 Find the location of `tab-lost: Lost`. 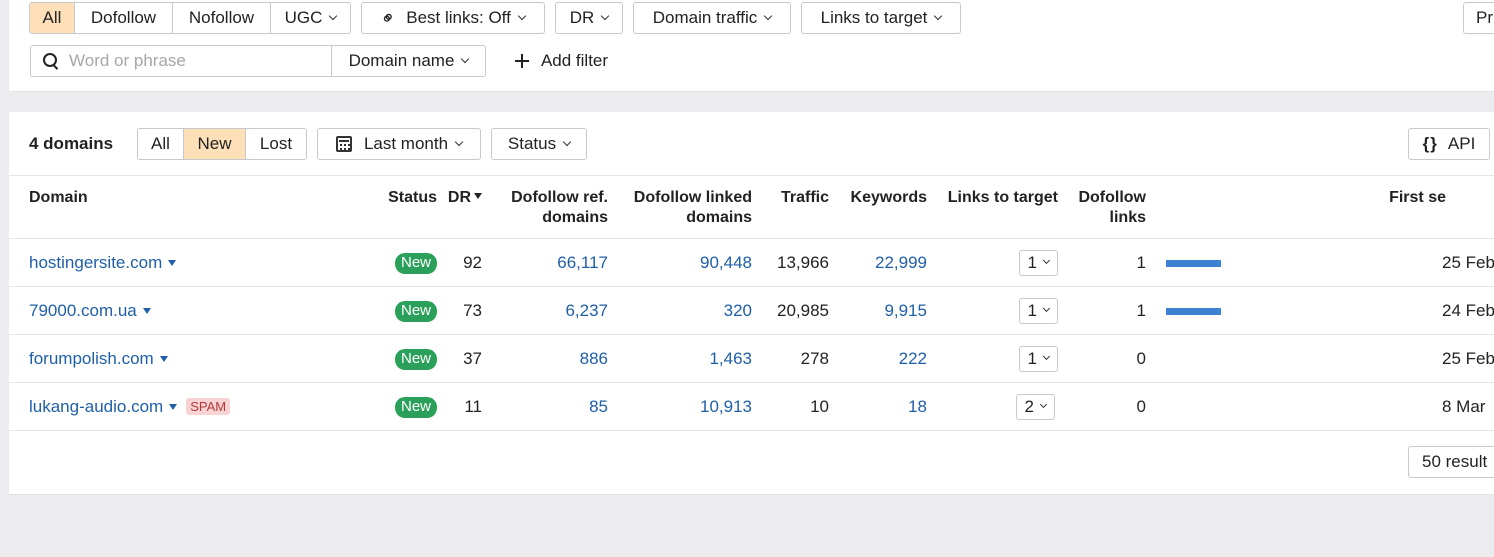

tab-lost: Lost is located at coordinates (276, 143).